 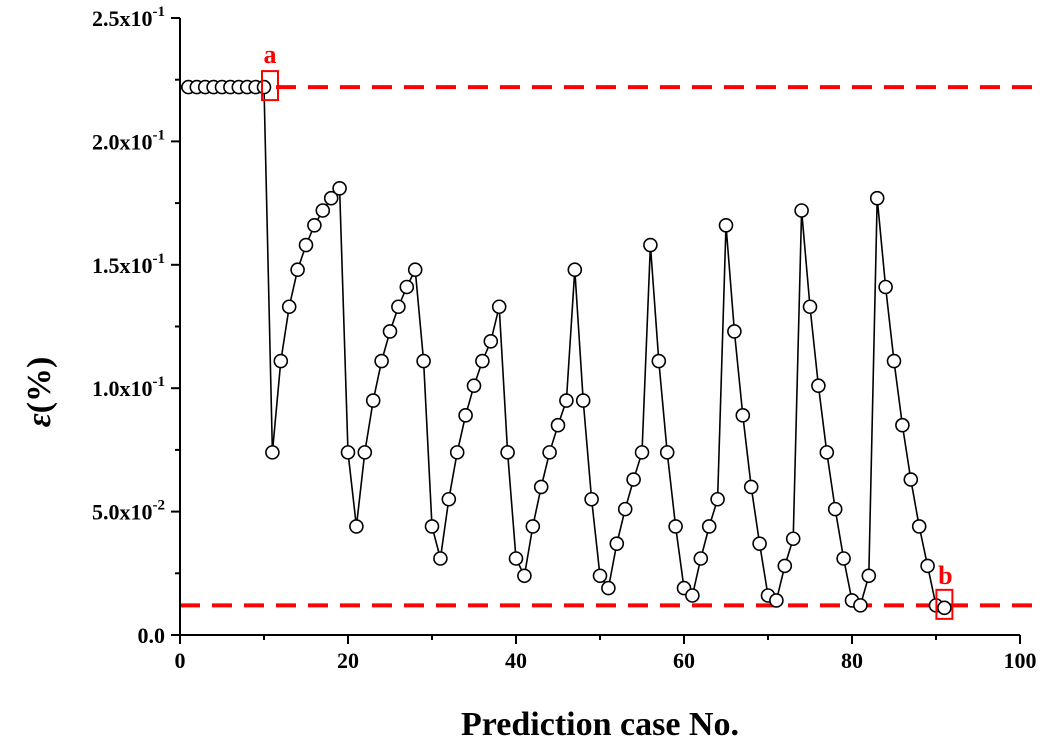 What do you see at coordinates (152, 635) in the screenshot?
I see `y-tick-label: 0.0` at bounding box center [152, 635].